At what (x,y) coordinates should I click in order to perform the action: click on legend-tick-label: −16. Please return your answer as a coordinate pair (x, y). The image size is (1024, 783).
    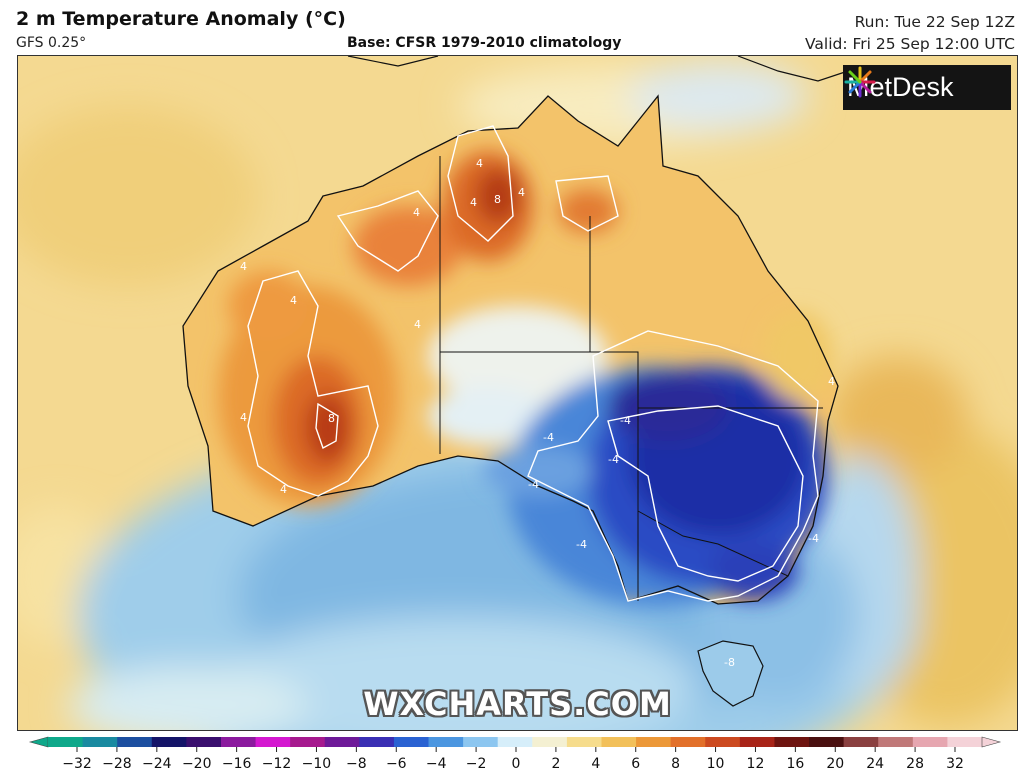
    Looking at the image, I should click on (237, 764).